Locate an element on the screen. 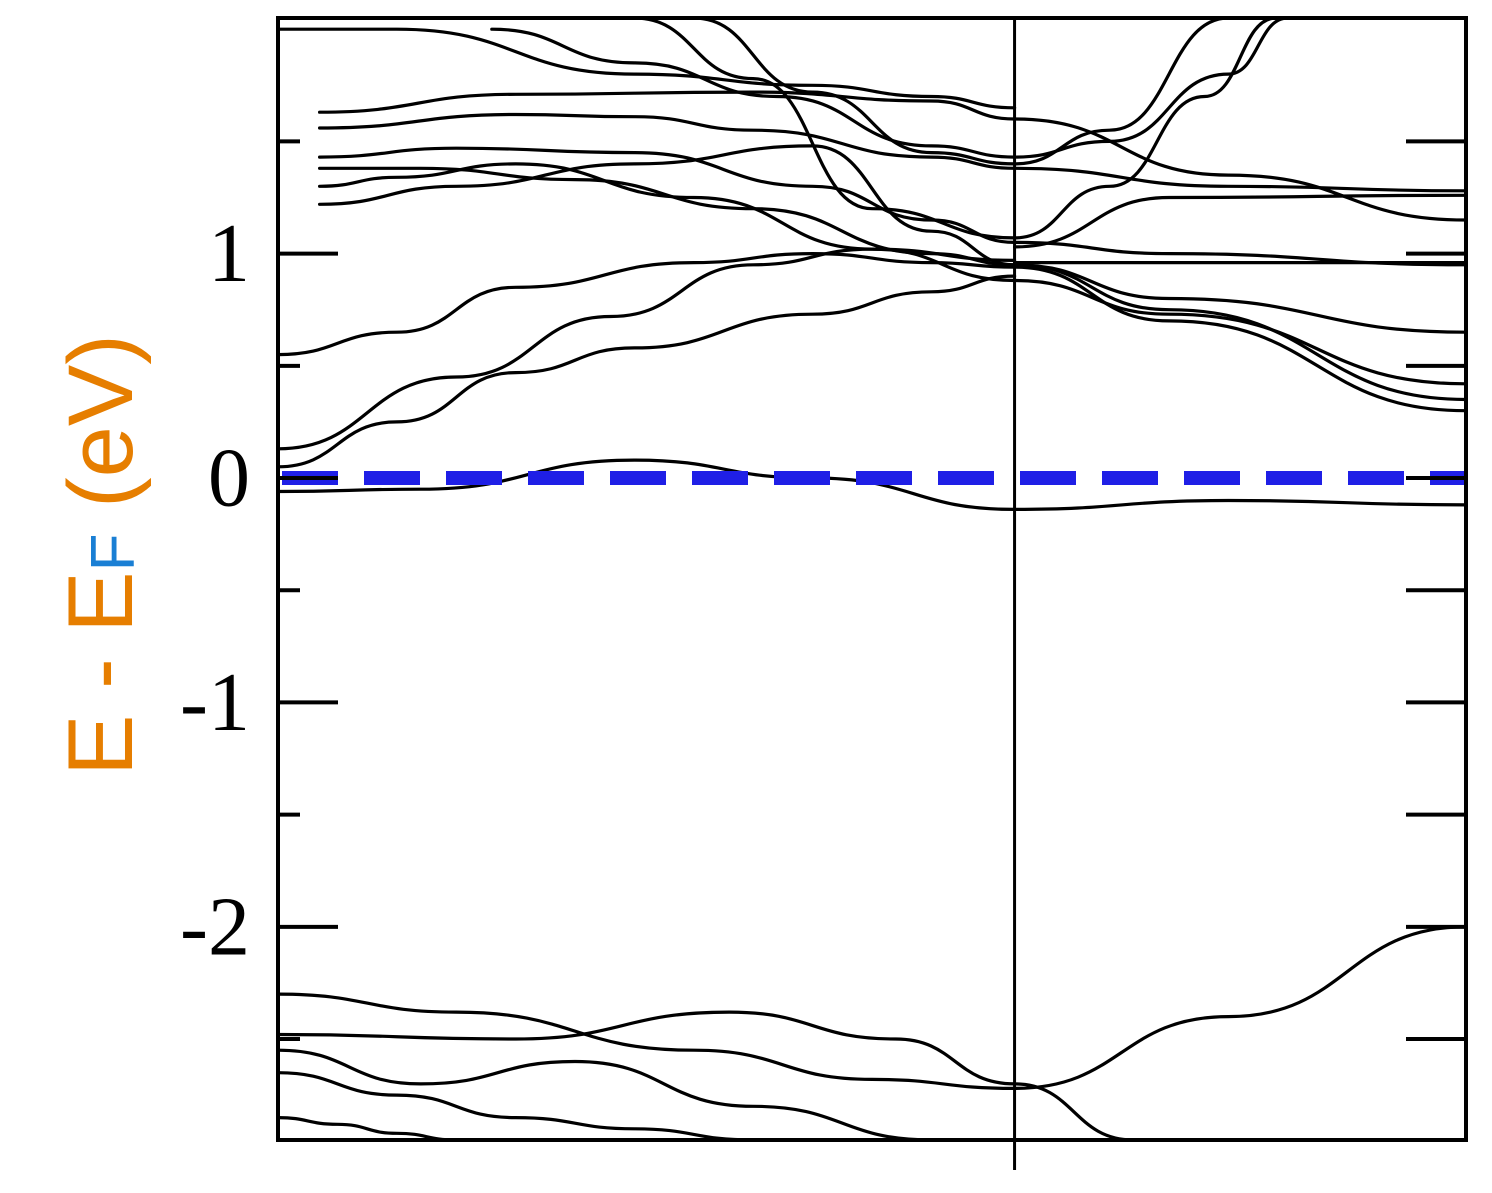 Image resolution: width=1492 pixels, height=1193 pixels. y-tick-label: 1 is located at coordinates (229, 253).